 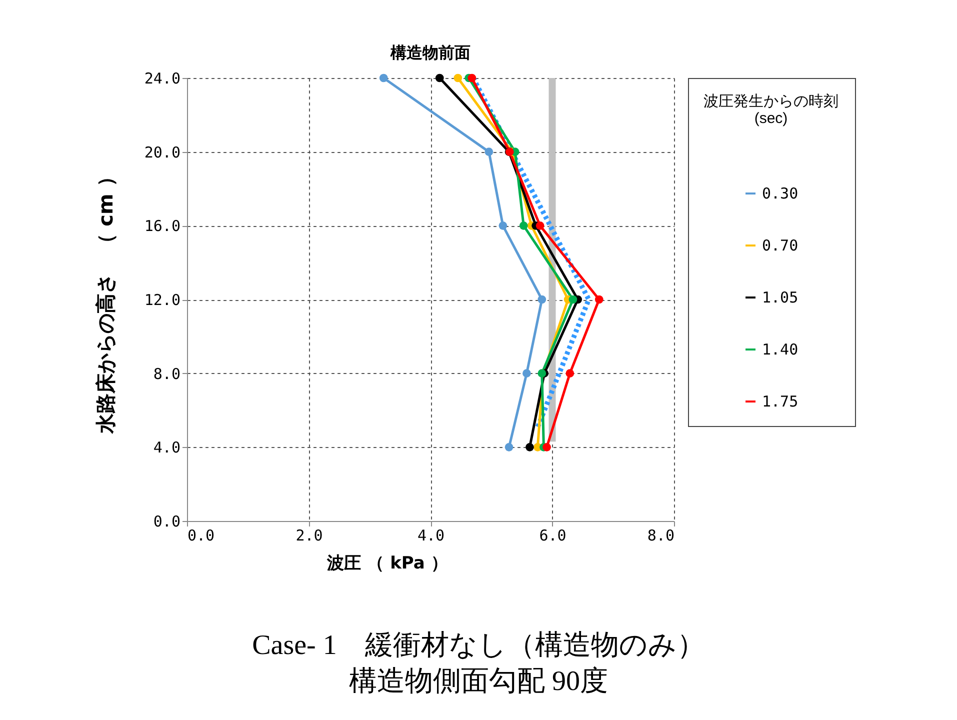 I want to click on y-tick-label: 24.0, so click(x=162, y=79).